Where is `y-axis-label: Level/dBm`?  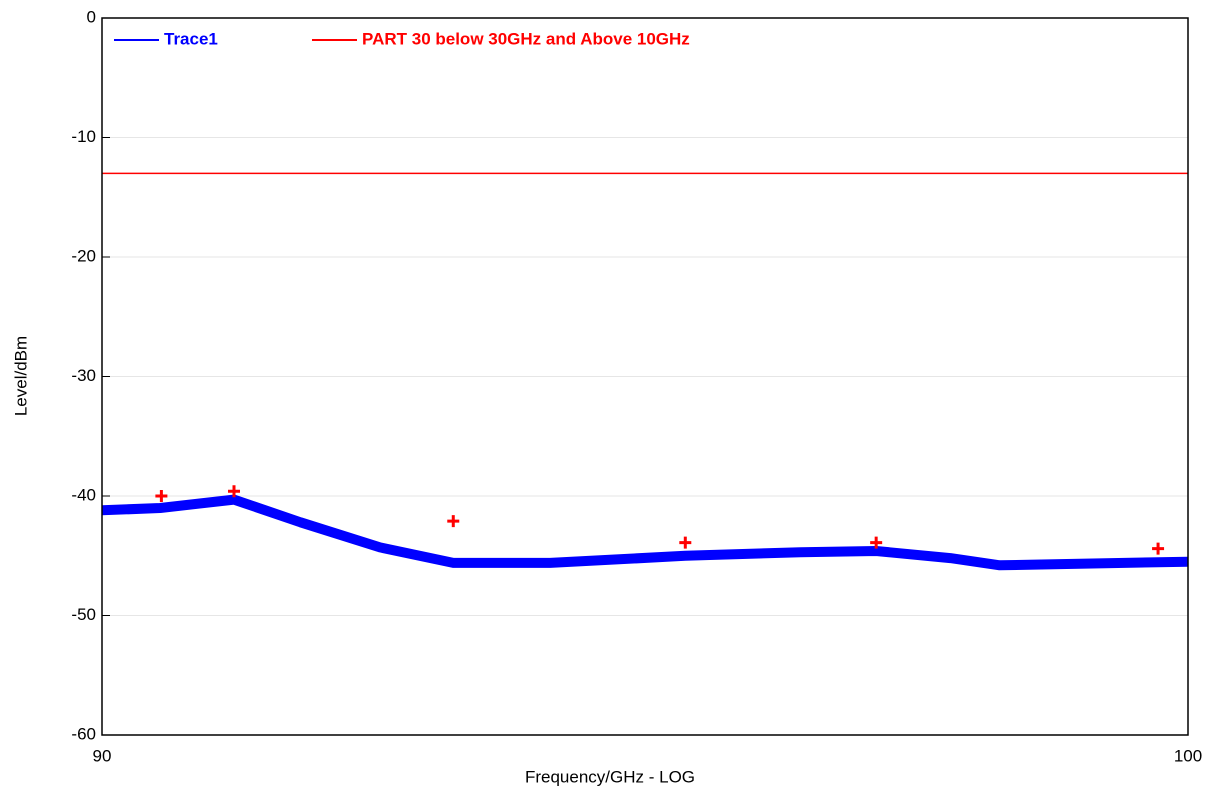
y-axis-label: Level/dBm is located at coordinates (20, 376).